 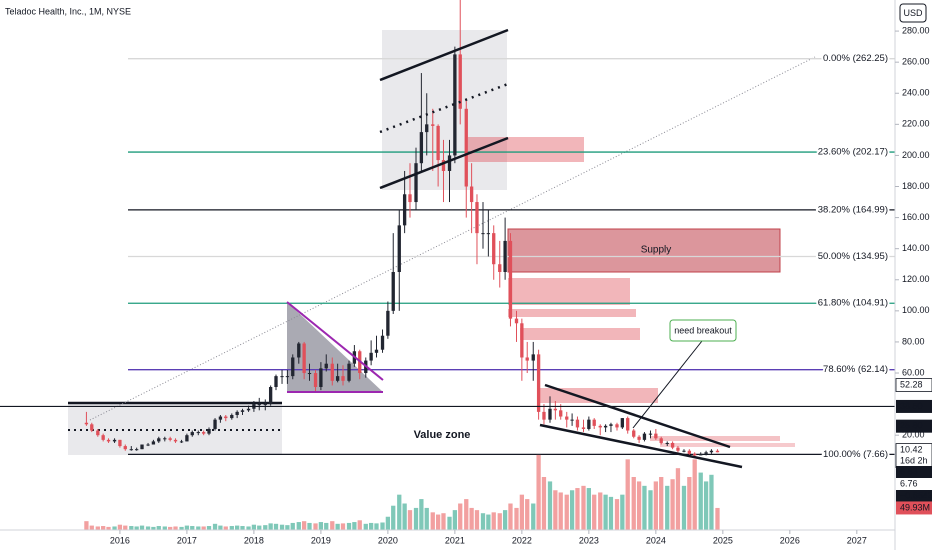 I want to click on y-tick-label: 120.00, so click(x=916, y=279).